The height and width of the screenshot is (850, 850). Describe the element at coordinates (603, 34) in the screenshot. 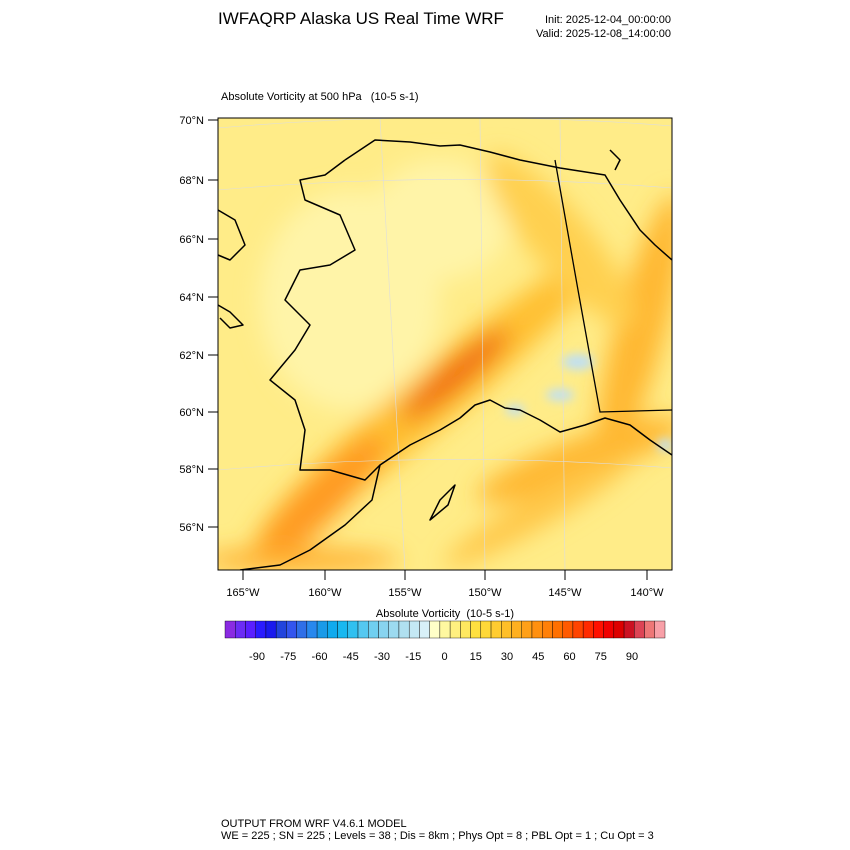

I see `valid-time: Valid: 2025-12-08_14:00:00` at that location.